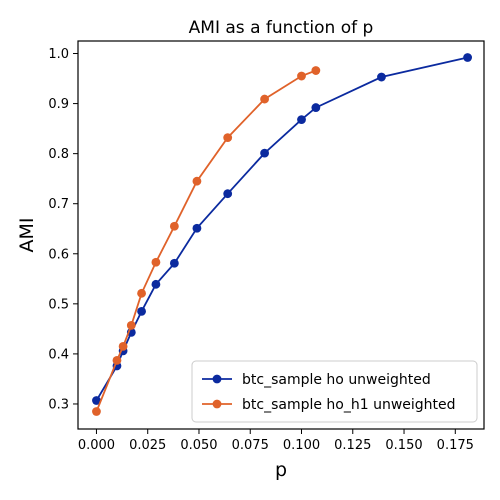 The width and height of the screenshot is (500, 500). Describe the element at coordinates (58, 354) in the screenshot. I see `y-tick-label: 0.4` at that location.